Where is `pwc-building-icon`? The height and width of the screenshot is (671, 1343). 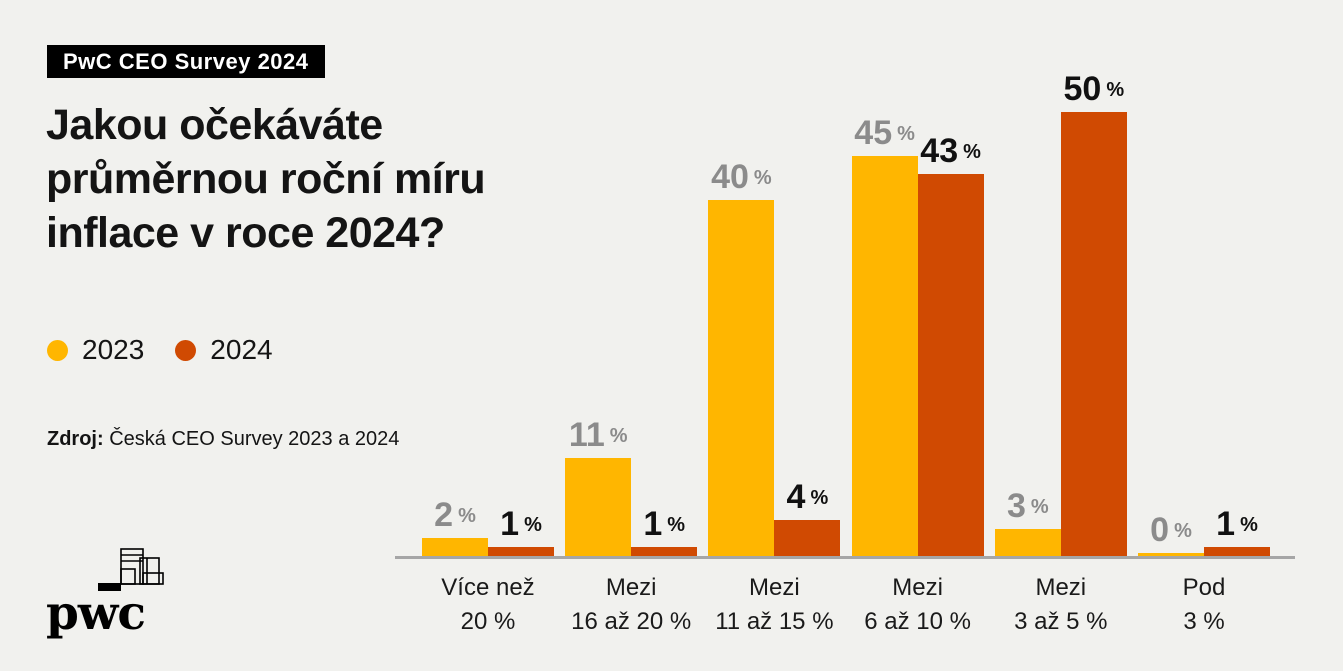 pwc-building-icon is located at coordinates (131, 569).